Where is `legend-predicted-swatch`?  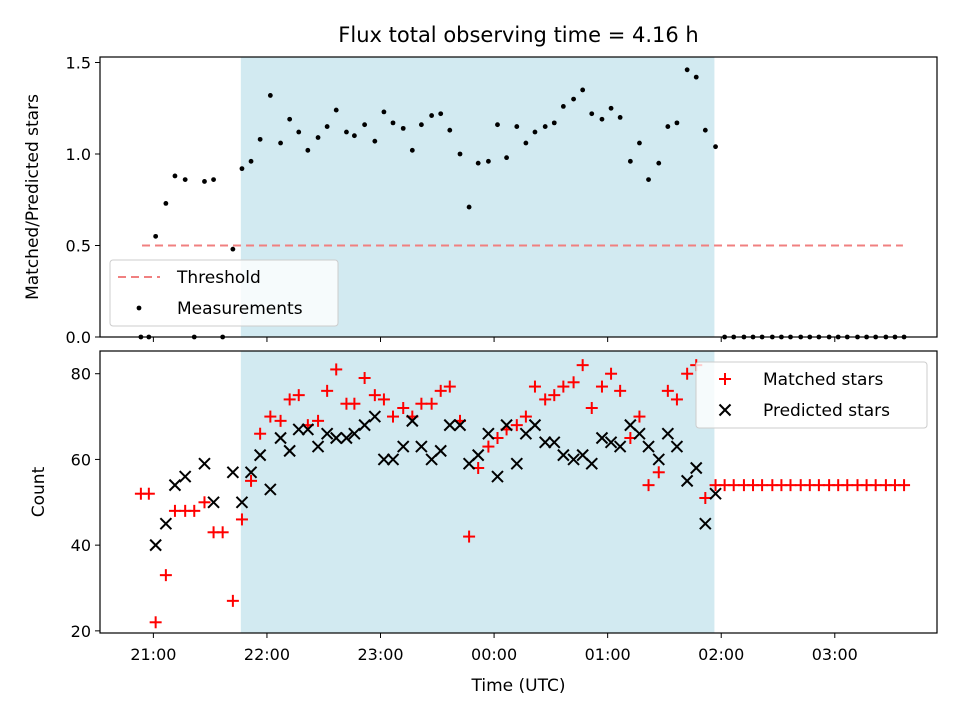
legend-predicted-swatch is located at coordinates (725, 410).